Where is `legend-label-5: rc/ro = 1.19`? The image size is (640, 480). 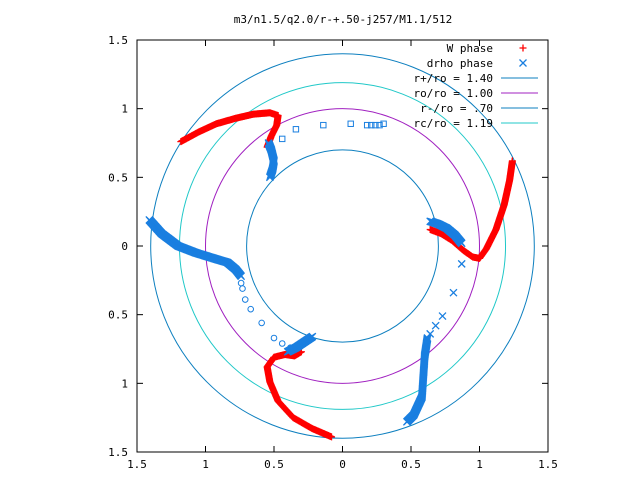
legend-label-5: rc/ro = 1.19 is located at coordinates (453, 123).